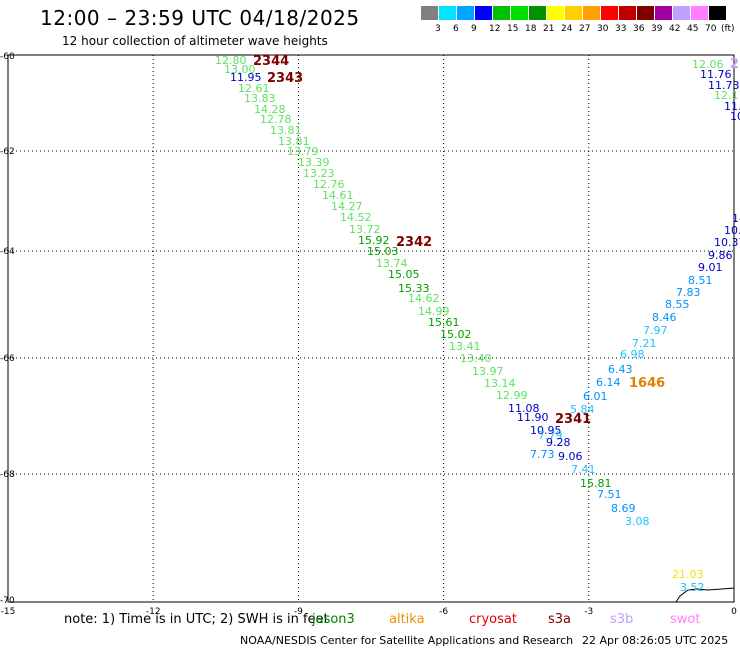  I want to click on wave-height-value: 12.78, so click(276, 119).